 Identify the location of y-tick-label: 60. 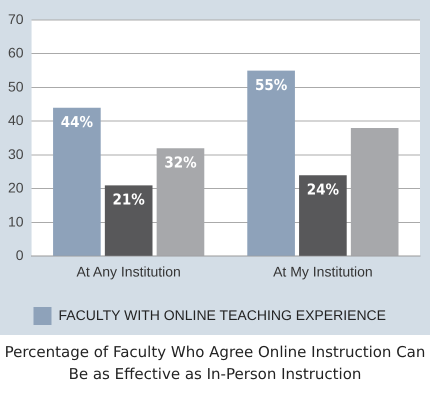
(16, 52).